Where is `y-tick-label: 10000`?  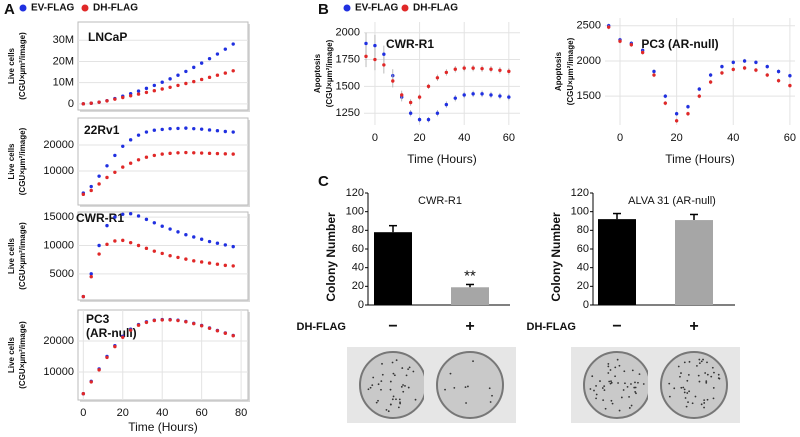 y-tick-label: 10000 is located at coordinates (58, 171).